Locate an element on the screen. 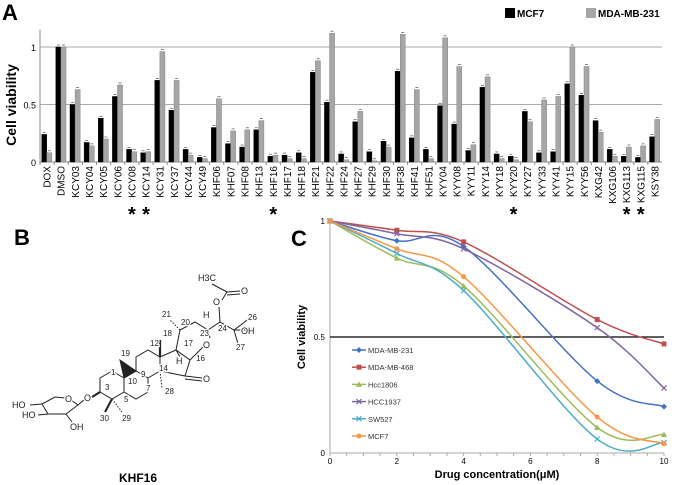 Image resolution: width=677 pixels, height=485 pixels. legend-marker-mcf7 is located at coordinates (359, 436).